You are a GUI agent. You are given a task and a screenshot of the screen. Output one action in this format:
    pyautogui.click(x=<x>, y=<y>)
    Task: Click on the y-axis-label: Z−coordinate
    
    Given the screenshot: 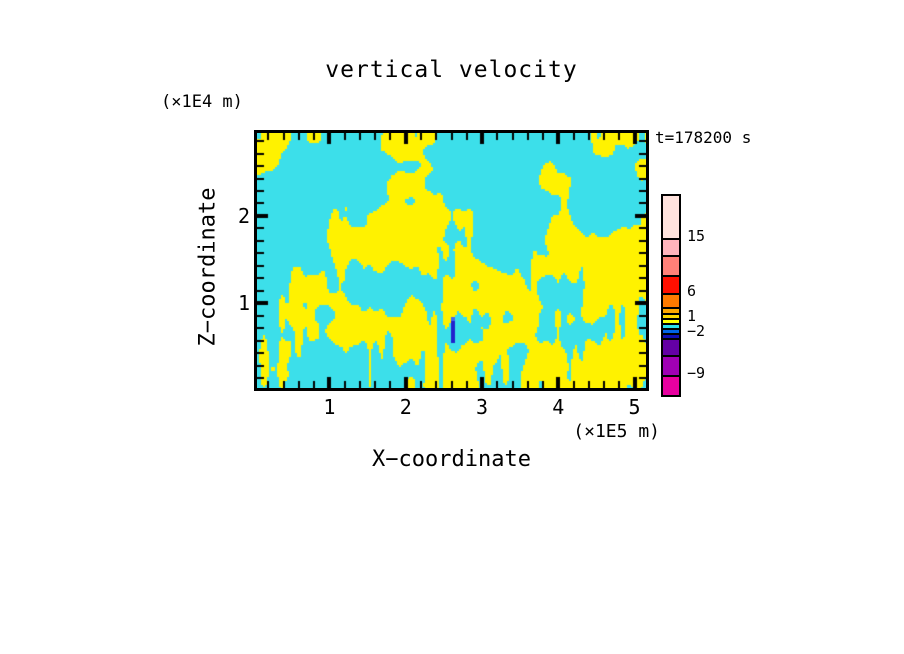 What is the action you would take?
    pyautogui.click(x=208, y=267)
    